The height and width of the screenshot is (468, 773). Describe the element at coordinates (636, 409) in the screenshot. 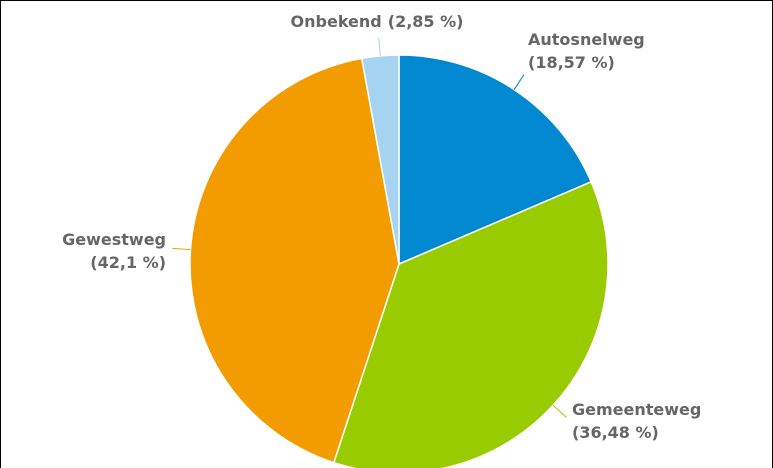

I see `category-label: Gemeenteweg` at that location.